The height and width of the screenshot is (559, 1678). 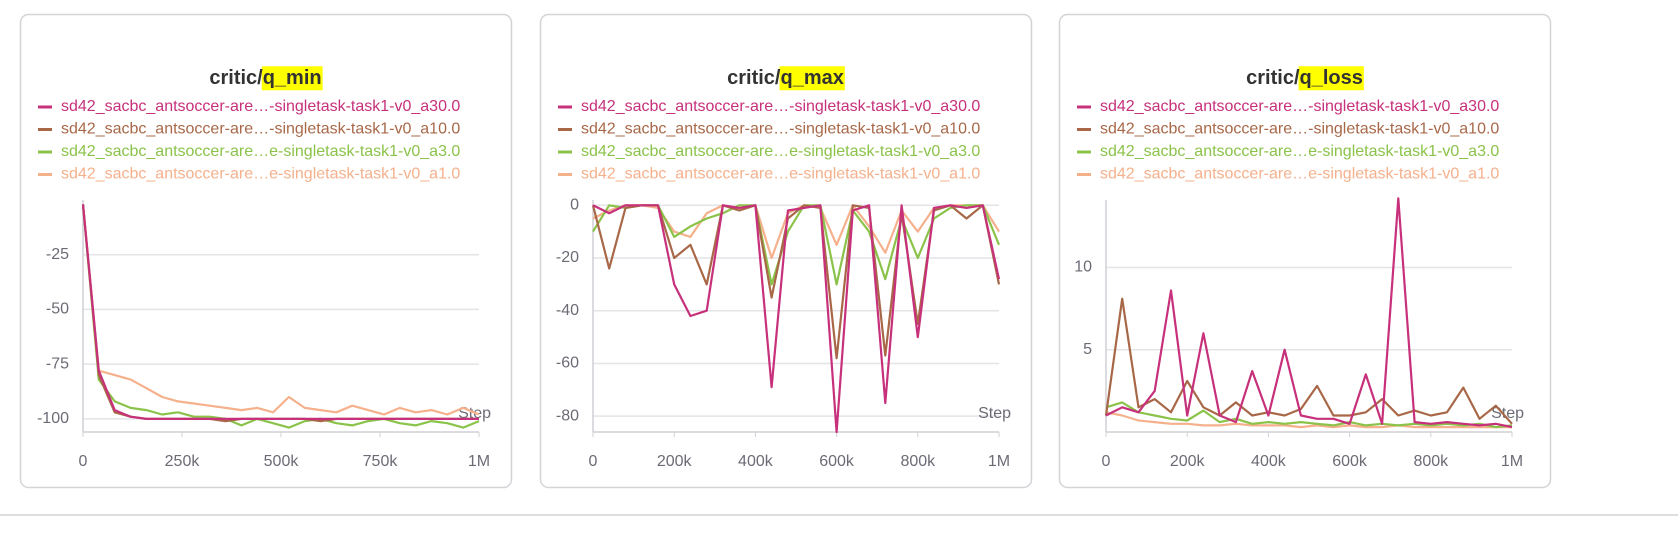 What do you see at coordinates (292, 78) in the screenshot?
I see `title-metric: q_min` at bounding box center [292, 78].